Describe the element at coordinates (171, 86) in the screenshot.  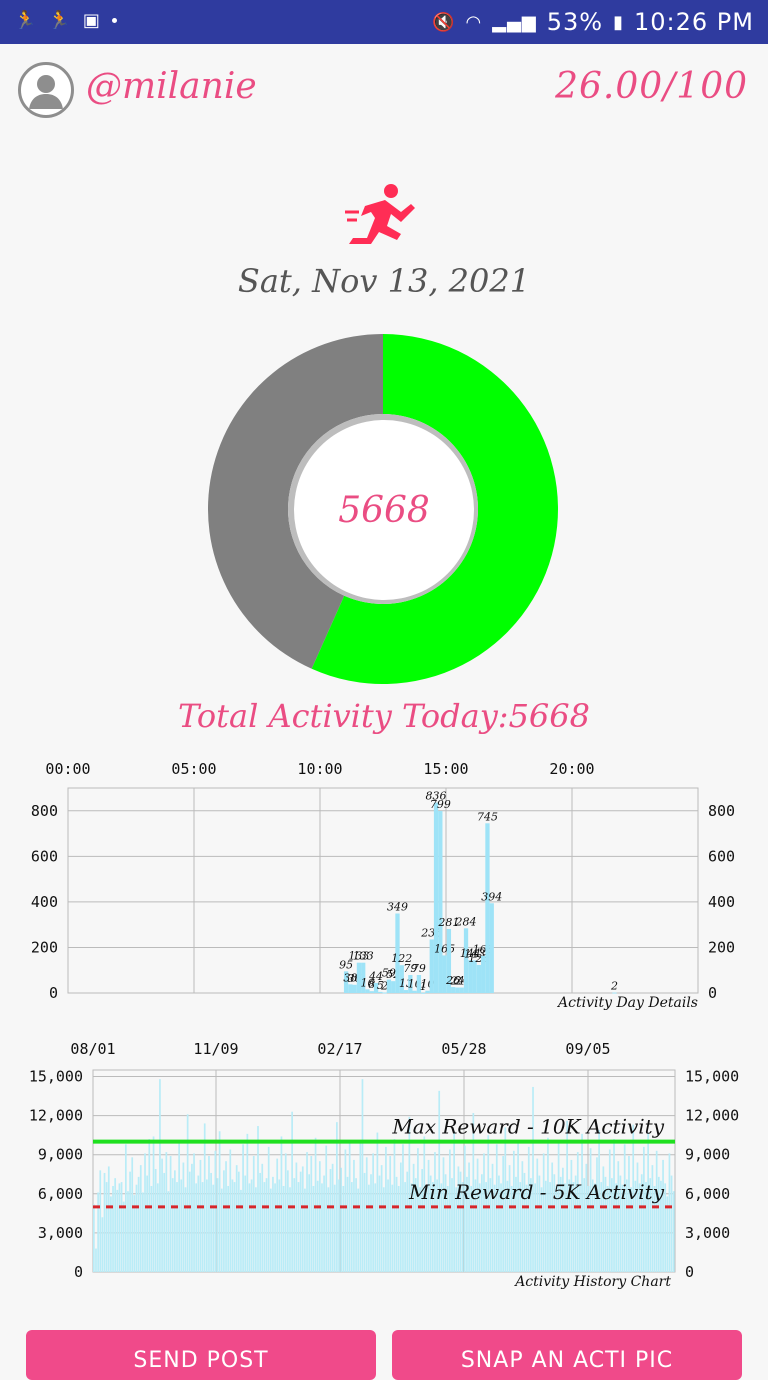
I see `username: @milanie` at that location.